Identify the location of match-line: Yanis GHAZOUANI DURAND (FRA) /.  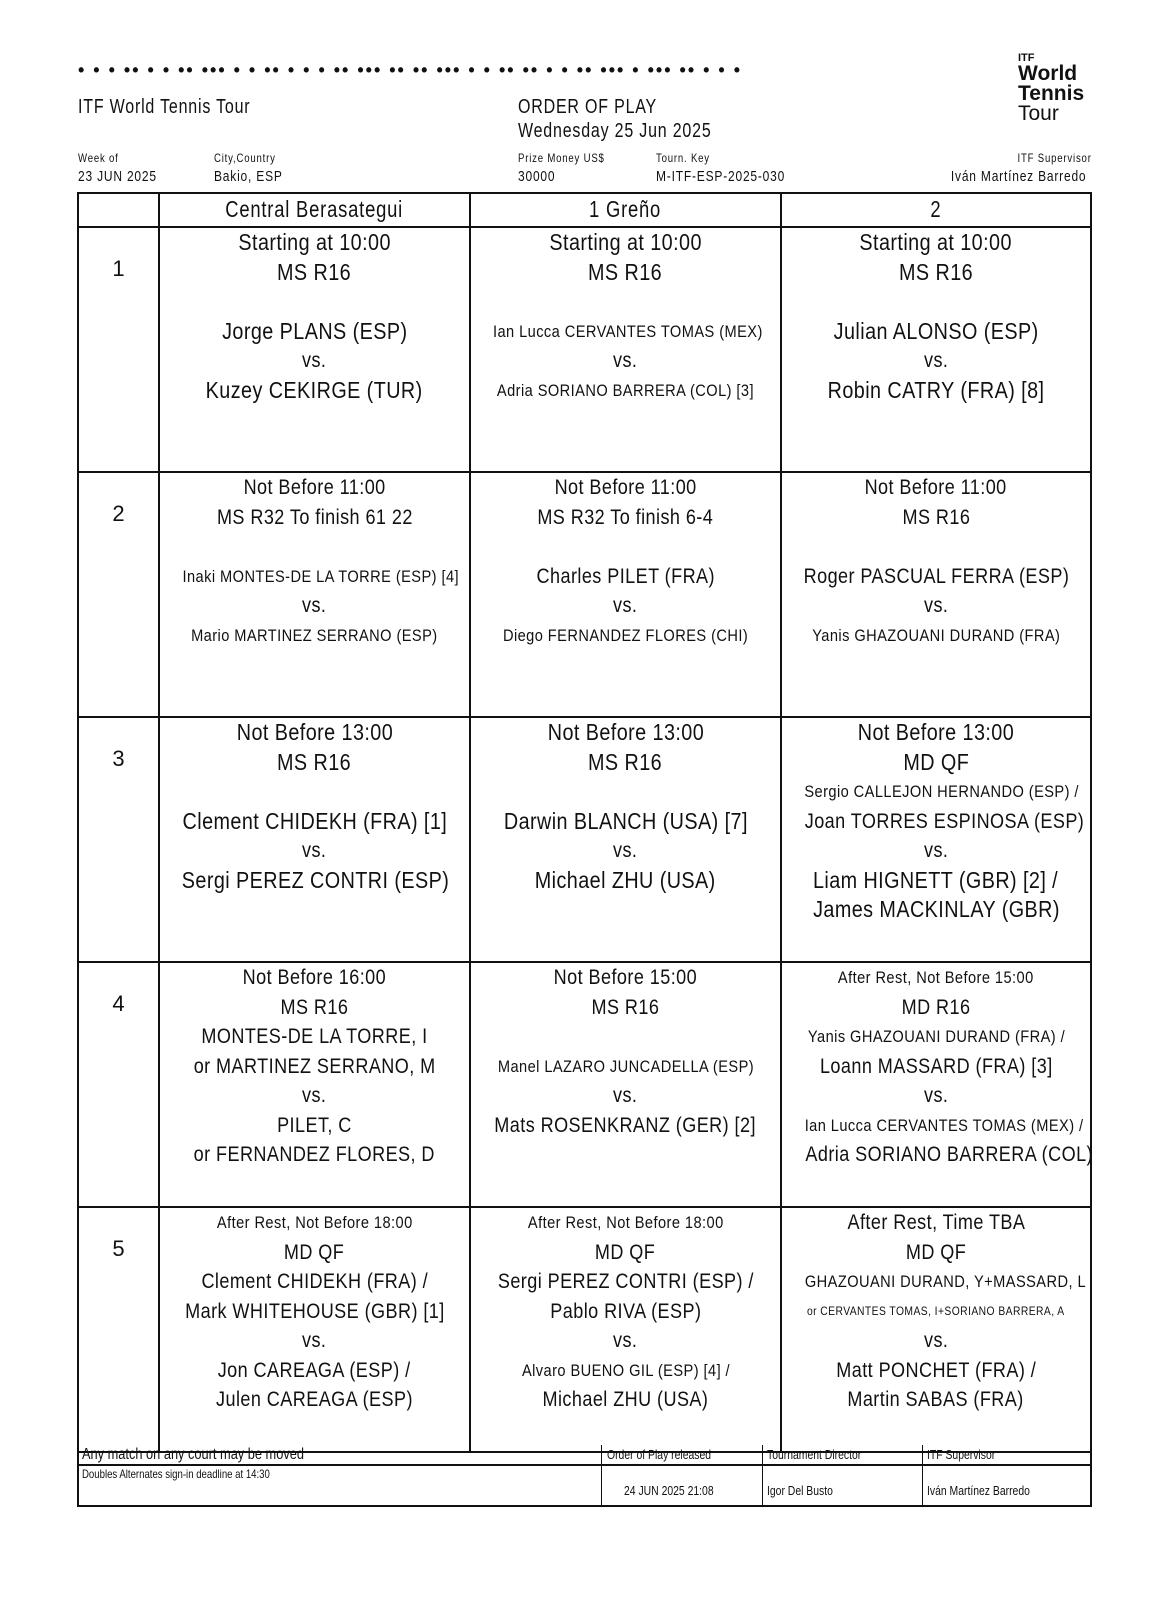
(936, 1037).